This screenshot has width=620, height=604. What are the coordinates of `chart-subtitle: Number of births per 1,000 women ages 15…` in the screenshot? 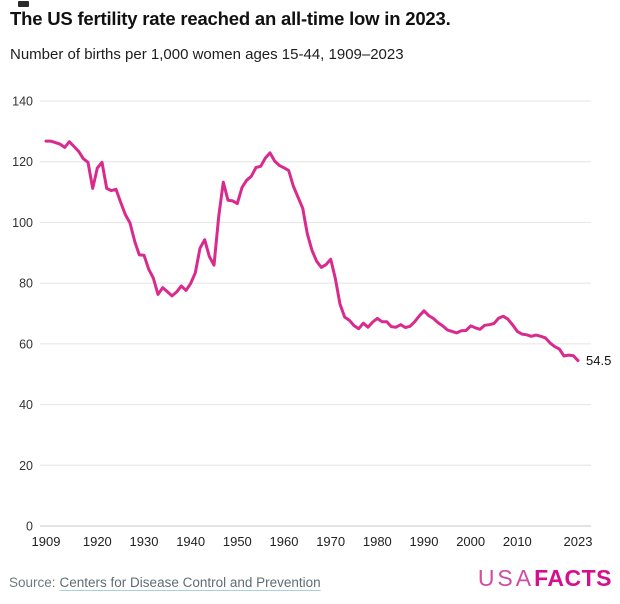 It's located at (207, 54).